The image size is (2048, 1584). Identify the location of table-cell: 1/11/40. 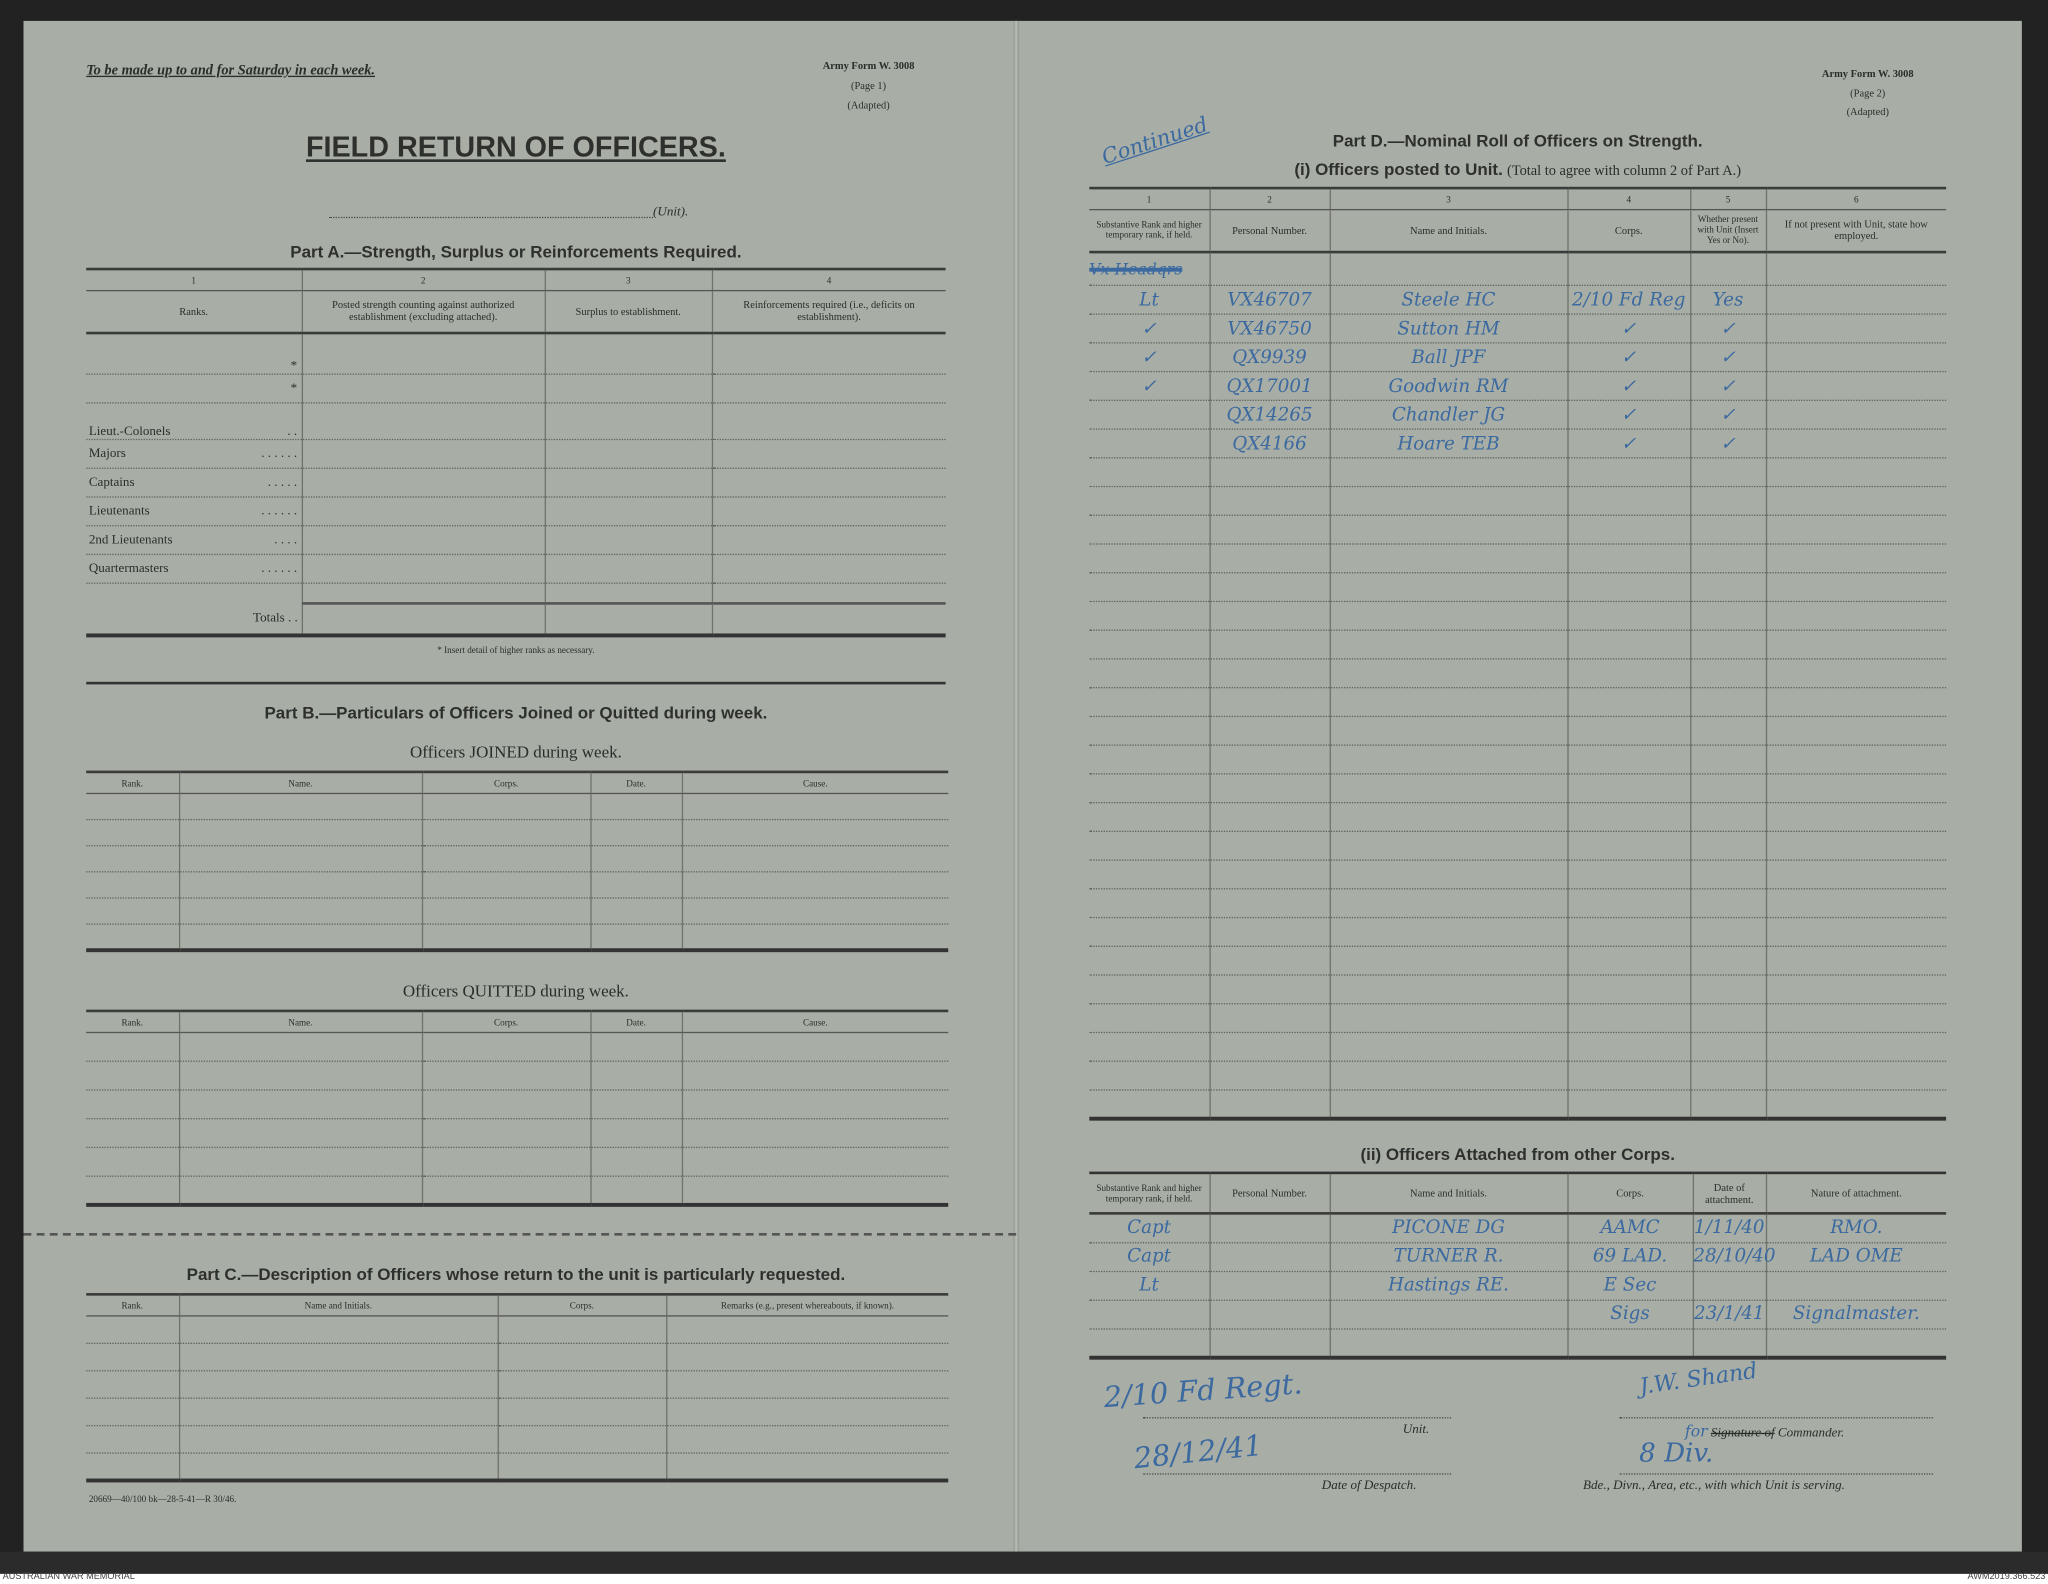
(1729, 1228).